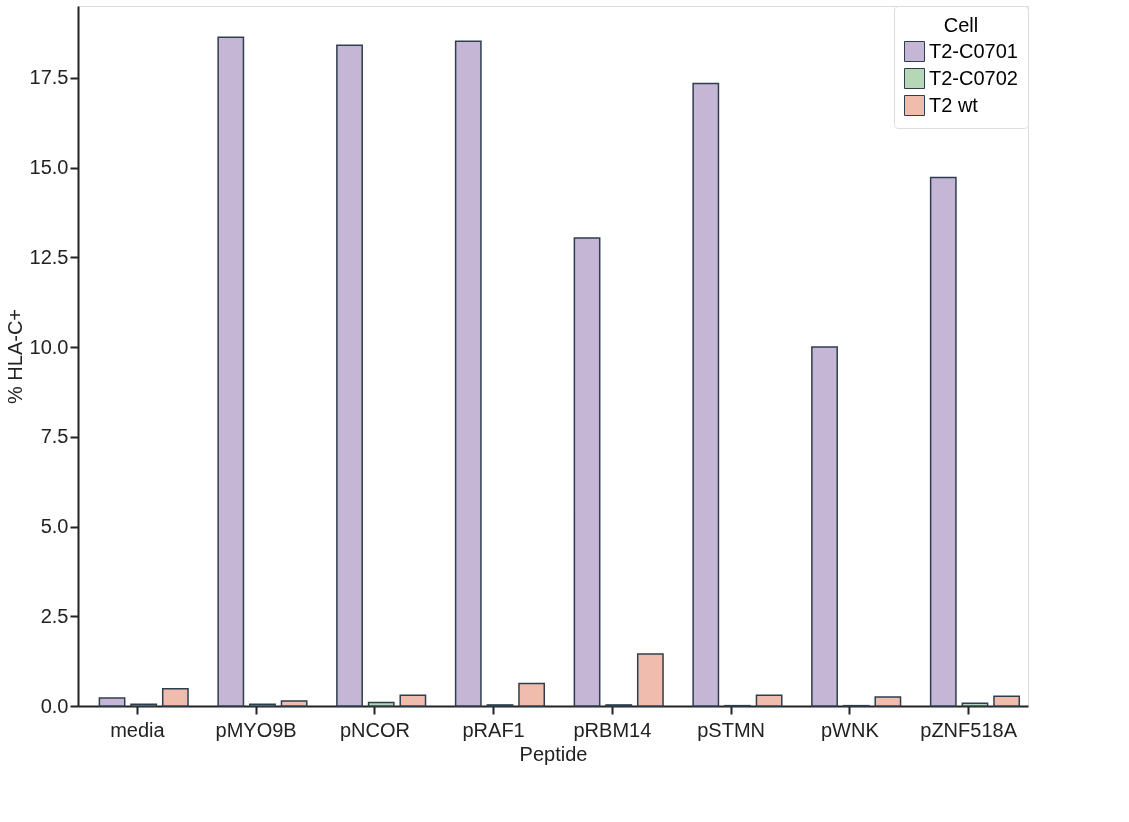  I want to click on legend-label: T2-C0702, so click(973, 77).